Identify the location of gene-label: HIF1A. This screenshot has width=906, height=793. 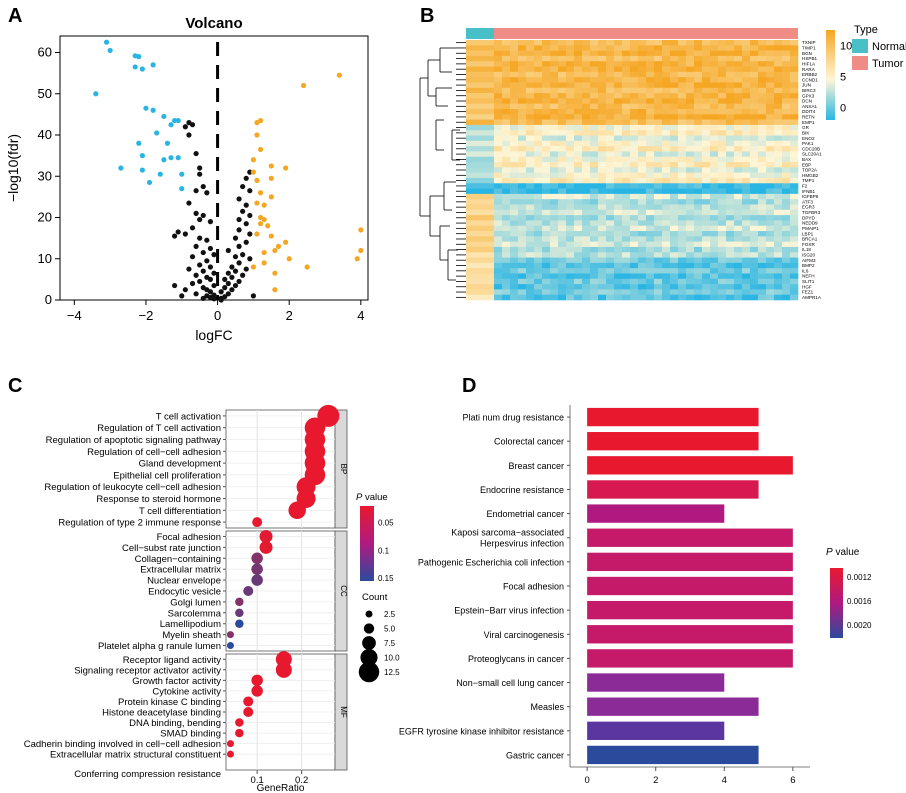
(809, 63).